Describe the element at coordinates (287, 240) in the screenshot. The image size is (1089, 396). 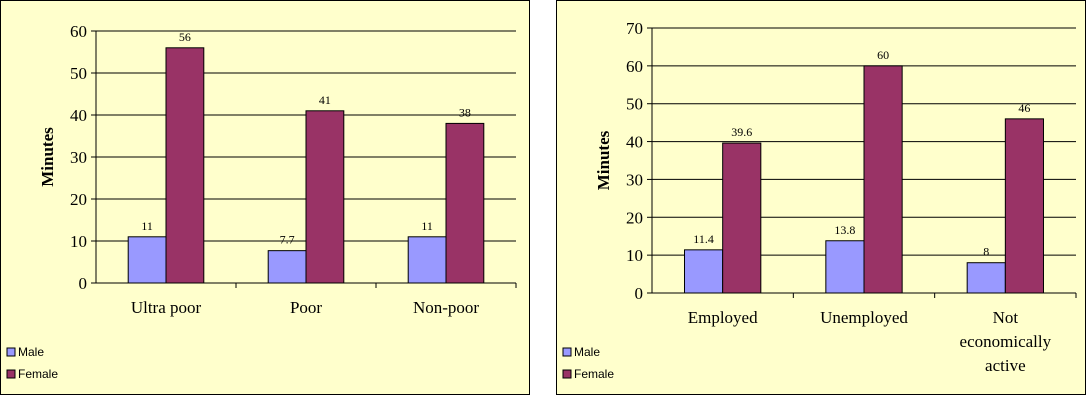
I see `male-data-label: 7.7` at that location.